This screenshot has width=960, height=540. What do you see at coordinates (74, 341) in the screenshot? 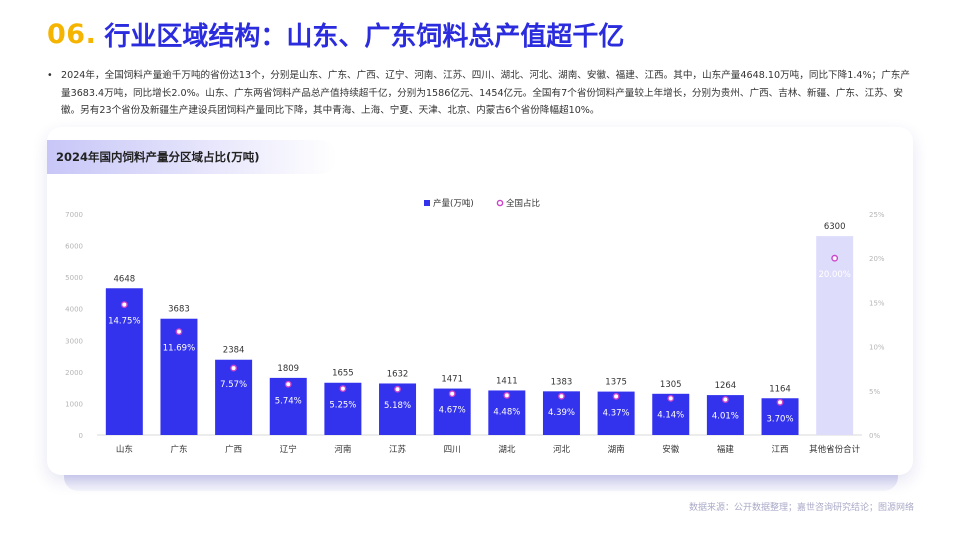
I see `y-left-tick-label: 3000` at bounding box center [74, 341].